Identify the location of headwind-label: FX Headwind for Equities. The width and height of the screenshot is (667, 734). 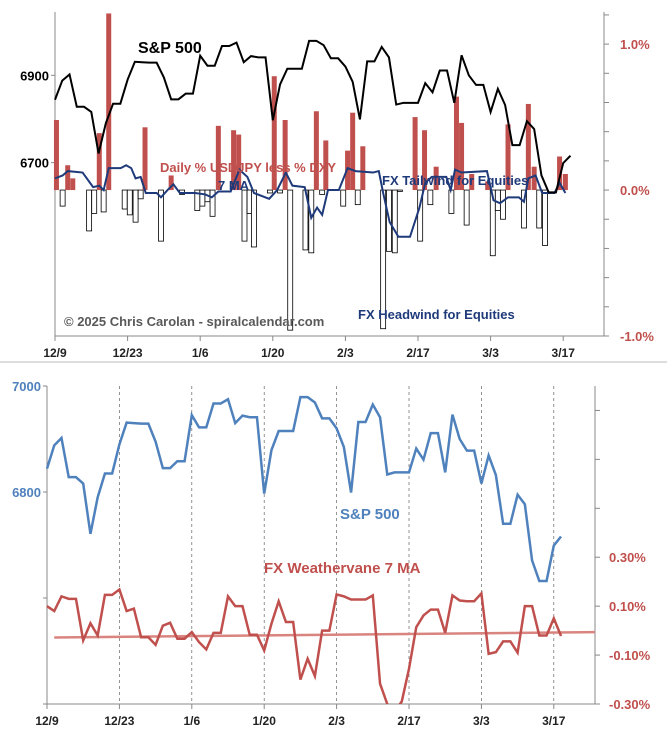
(436, 314).